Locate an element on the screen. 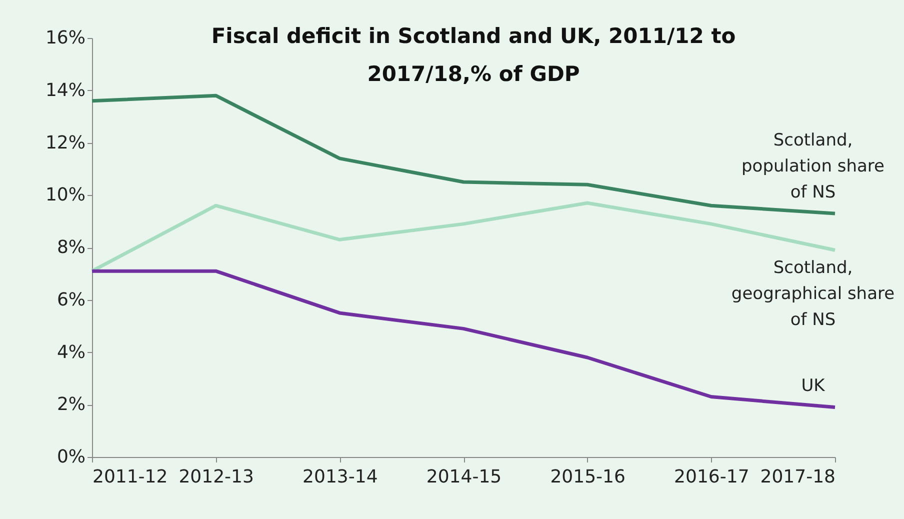  series-label: UK is located at coordinates (813, 386).